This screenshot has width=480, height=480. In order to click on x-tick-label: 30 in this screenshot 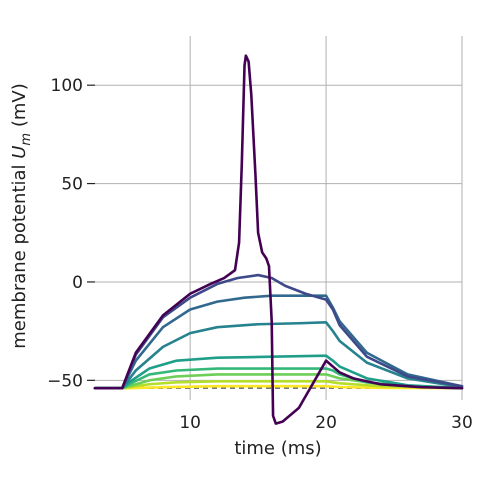, I will do `click(462, 423)`.